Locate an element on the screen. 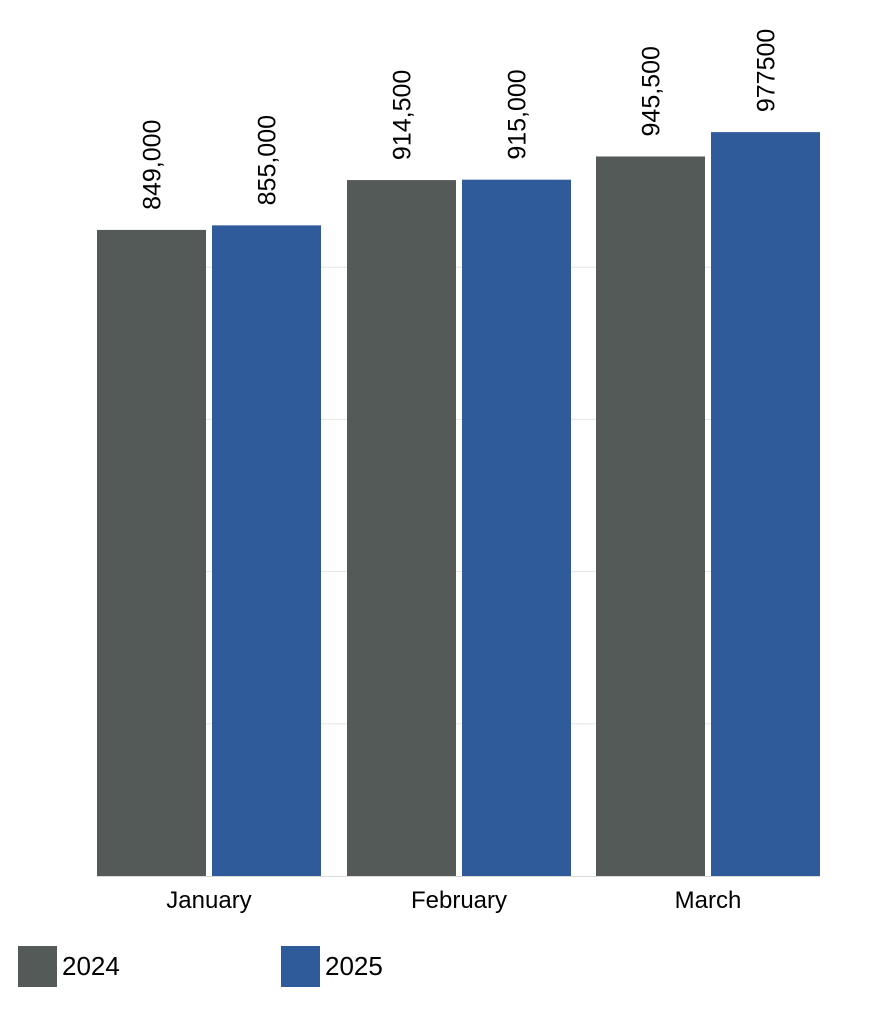 Image resolution: width=889 pixels, height=1024 pixels. bar-2025-february is located at coordinates (516, 527).